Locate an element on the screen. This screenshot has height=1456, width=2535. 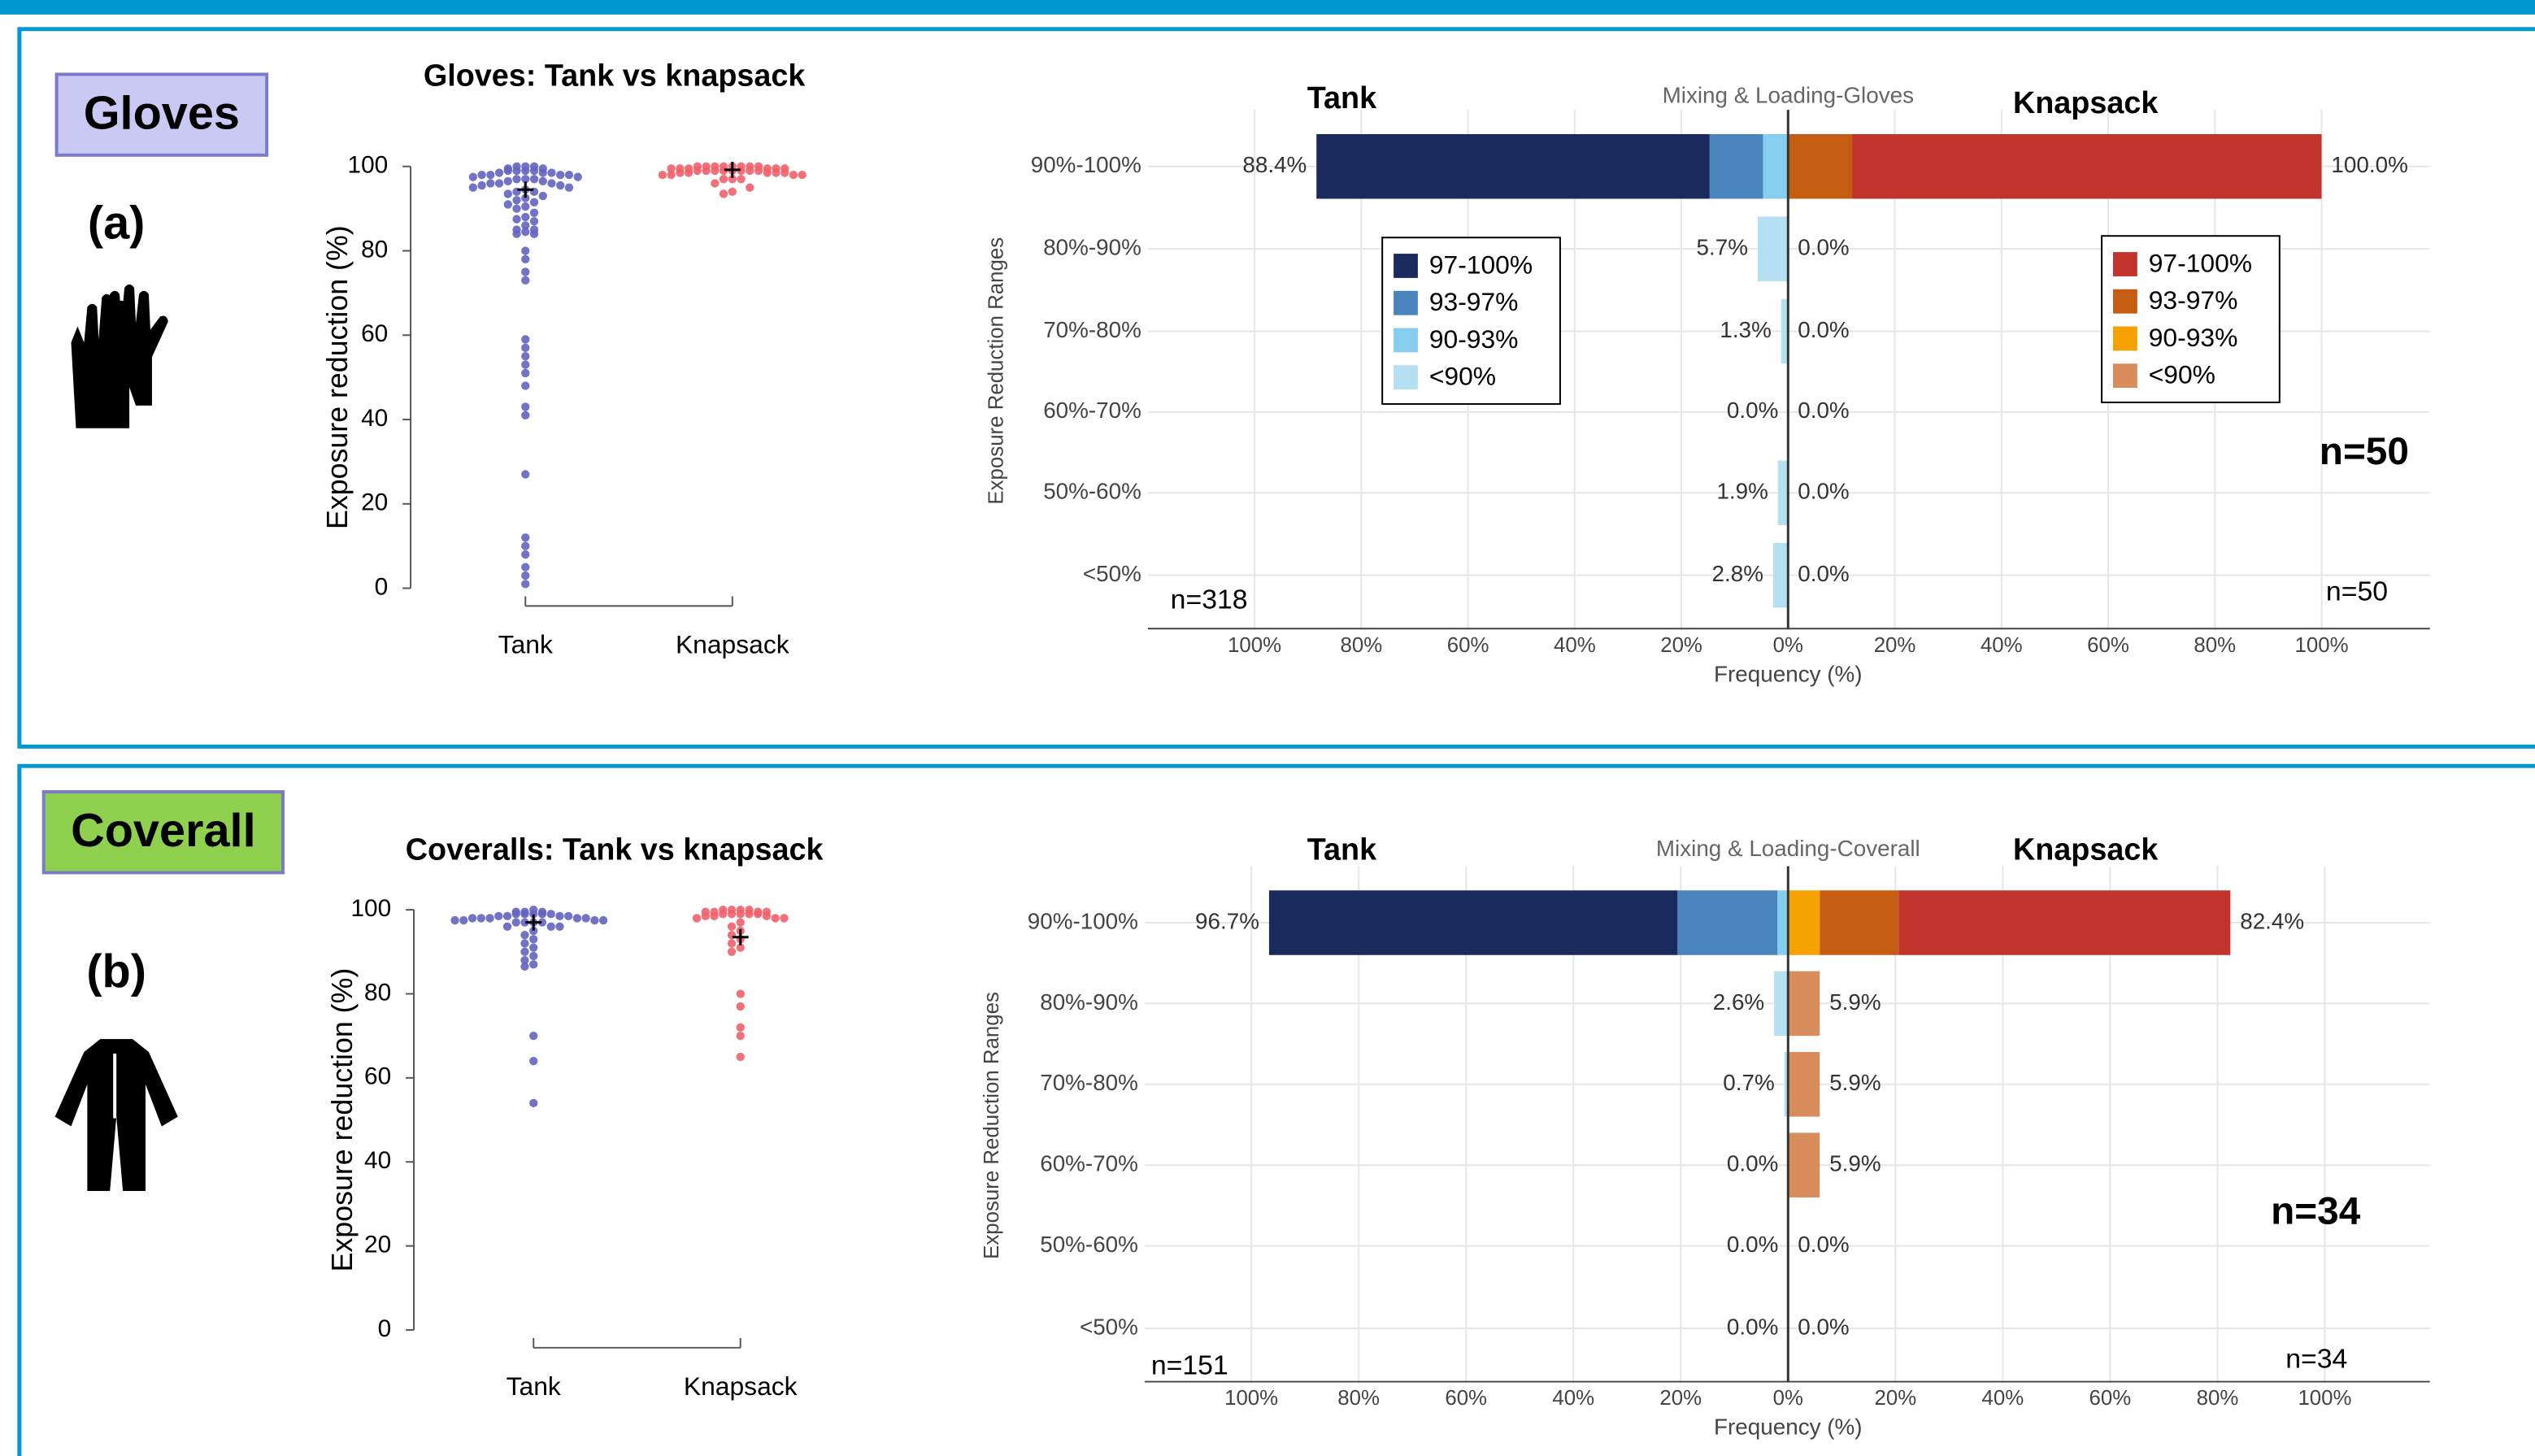
y-tick-label: 0 is located at coordinates (385, 1329).